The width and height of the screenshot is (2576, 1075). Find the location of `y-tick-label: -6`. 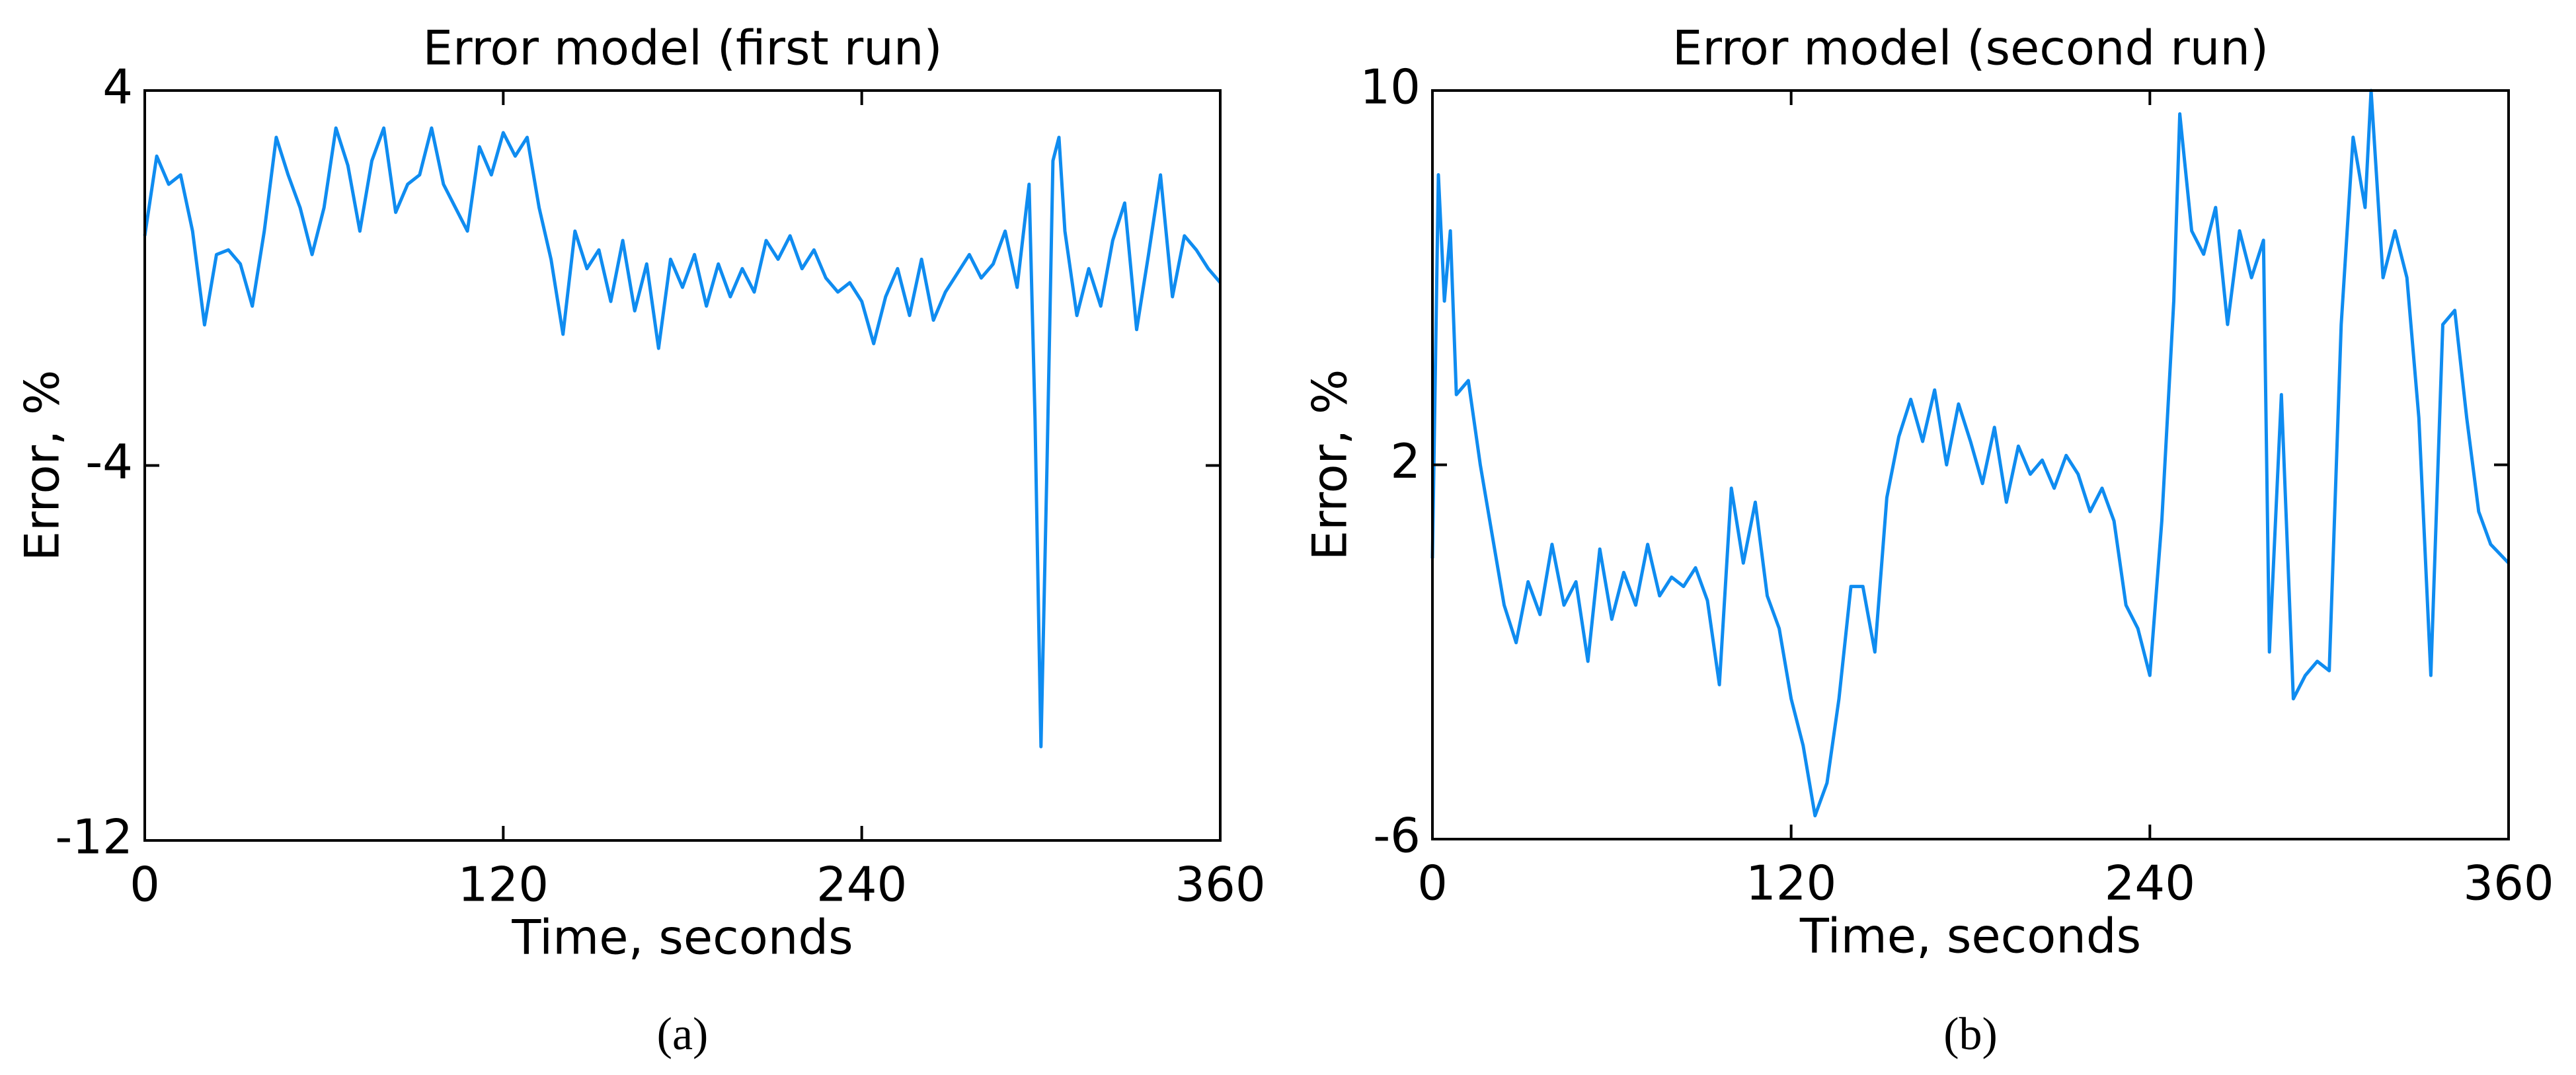

y-tick-label: -6 is located at coordinates (1397, 836).